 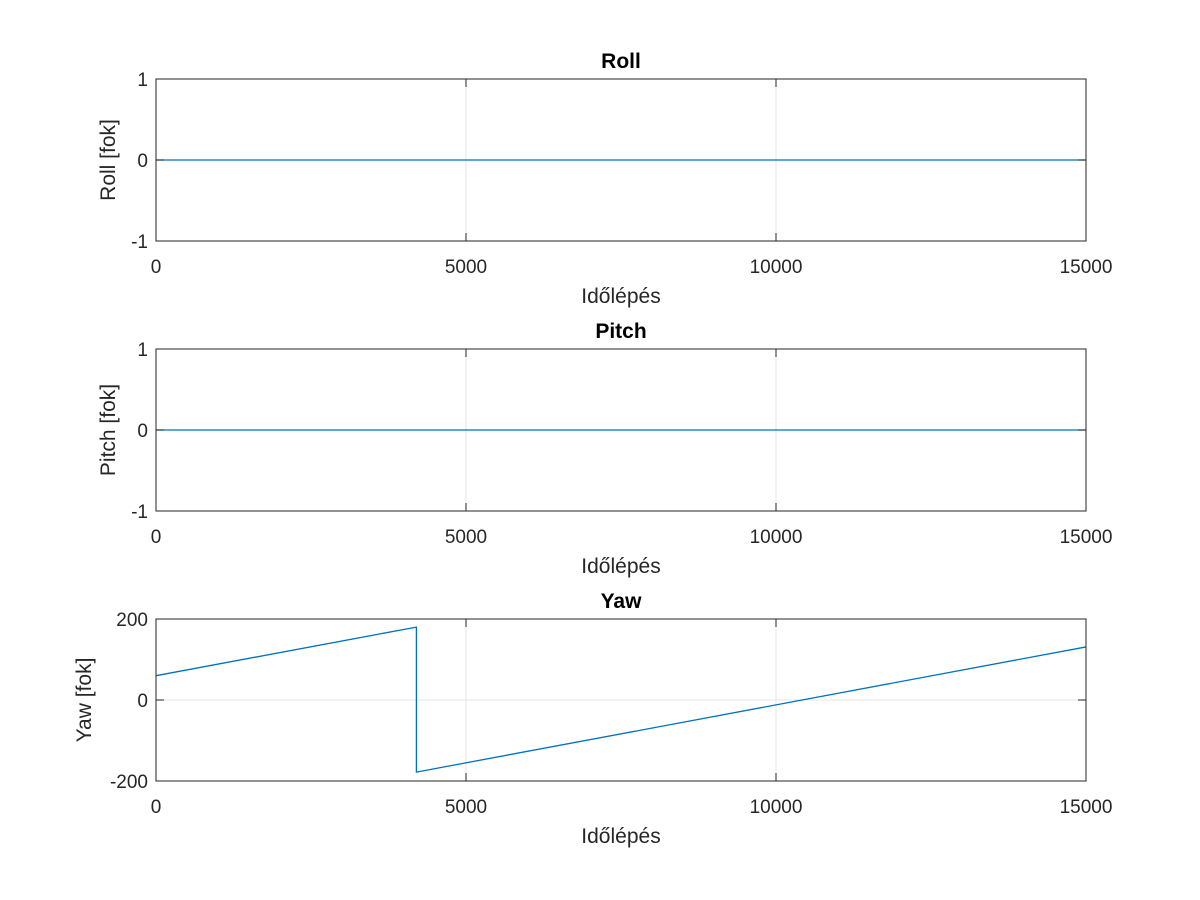 I want to click on y-axis-label: Roll [fok], so click(x=108, y=160).